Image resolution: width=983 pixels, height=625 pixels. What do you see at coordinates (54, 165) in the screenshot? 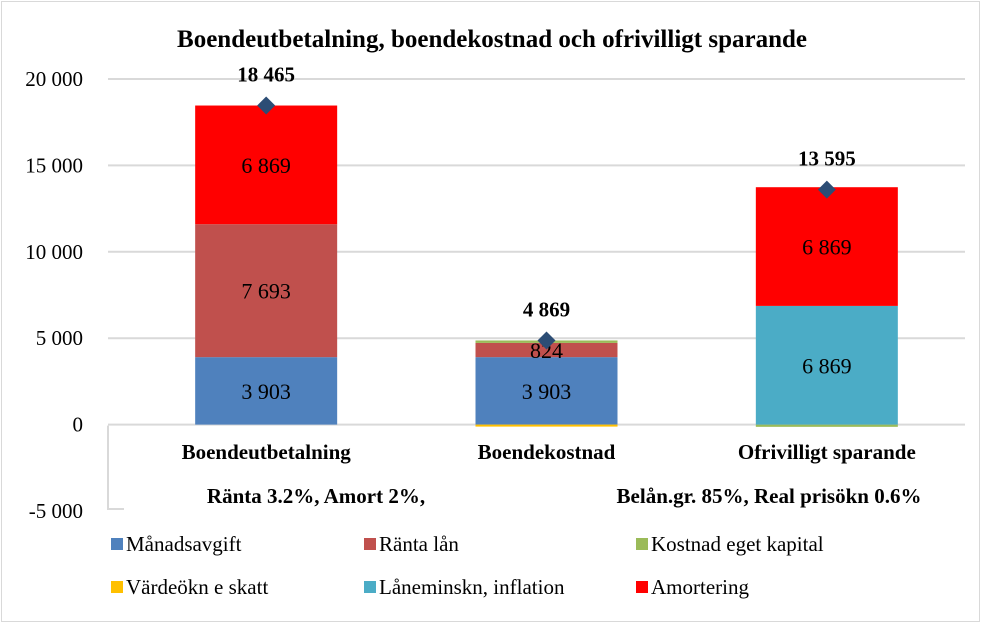
I see `y-tick-label: 15 000` at bounding box center [54, 165].